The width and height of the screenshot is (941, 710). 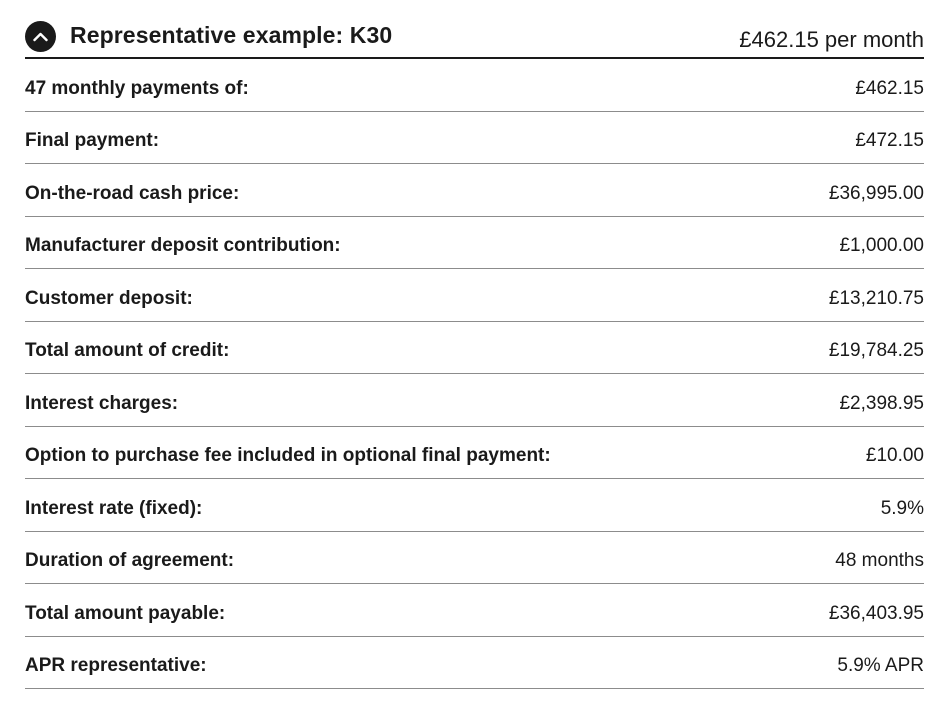 What do you see at coordinates (231, 34) in the screenshot?
I see `panel-title: Representative example: K30` at bounding box center [231, 34].